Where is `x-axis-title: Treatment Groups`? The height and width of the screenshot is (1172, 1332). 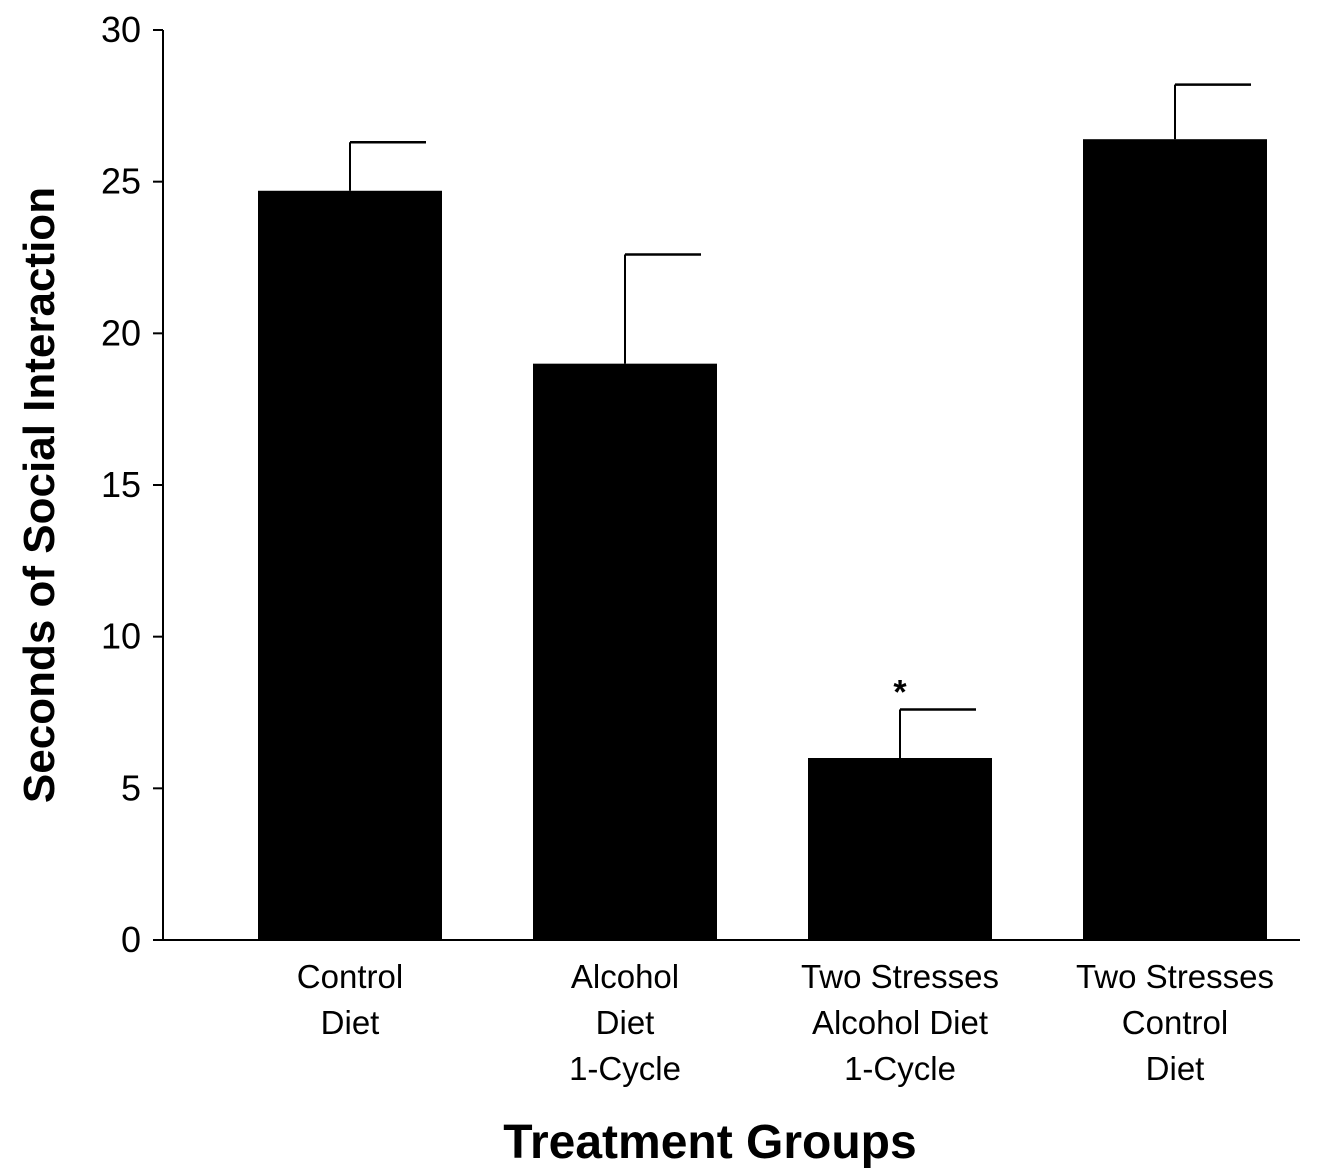 x-axis-title: Treatment Groups is located at coordinates (709, 1142).